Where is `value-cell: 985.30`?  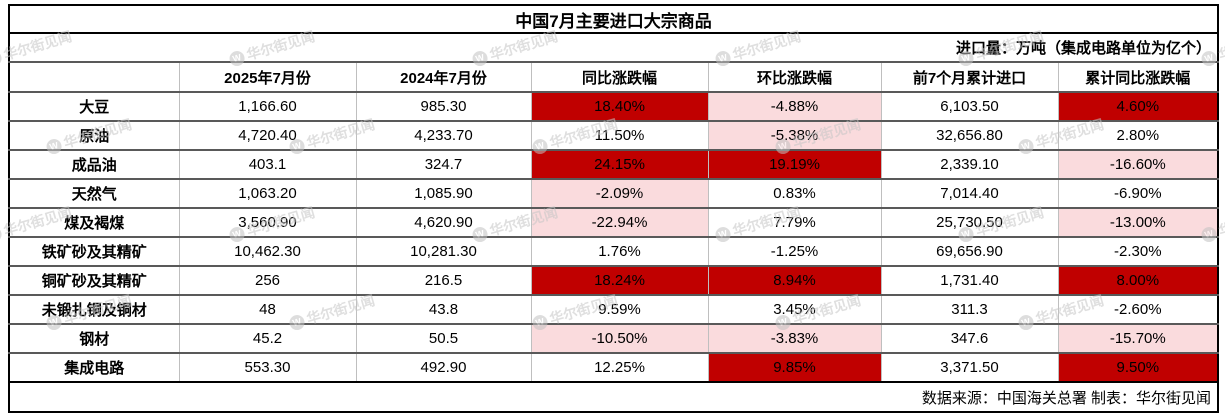 value-cell: 985.30 is located at coordinates (443, 106).